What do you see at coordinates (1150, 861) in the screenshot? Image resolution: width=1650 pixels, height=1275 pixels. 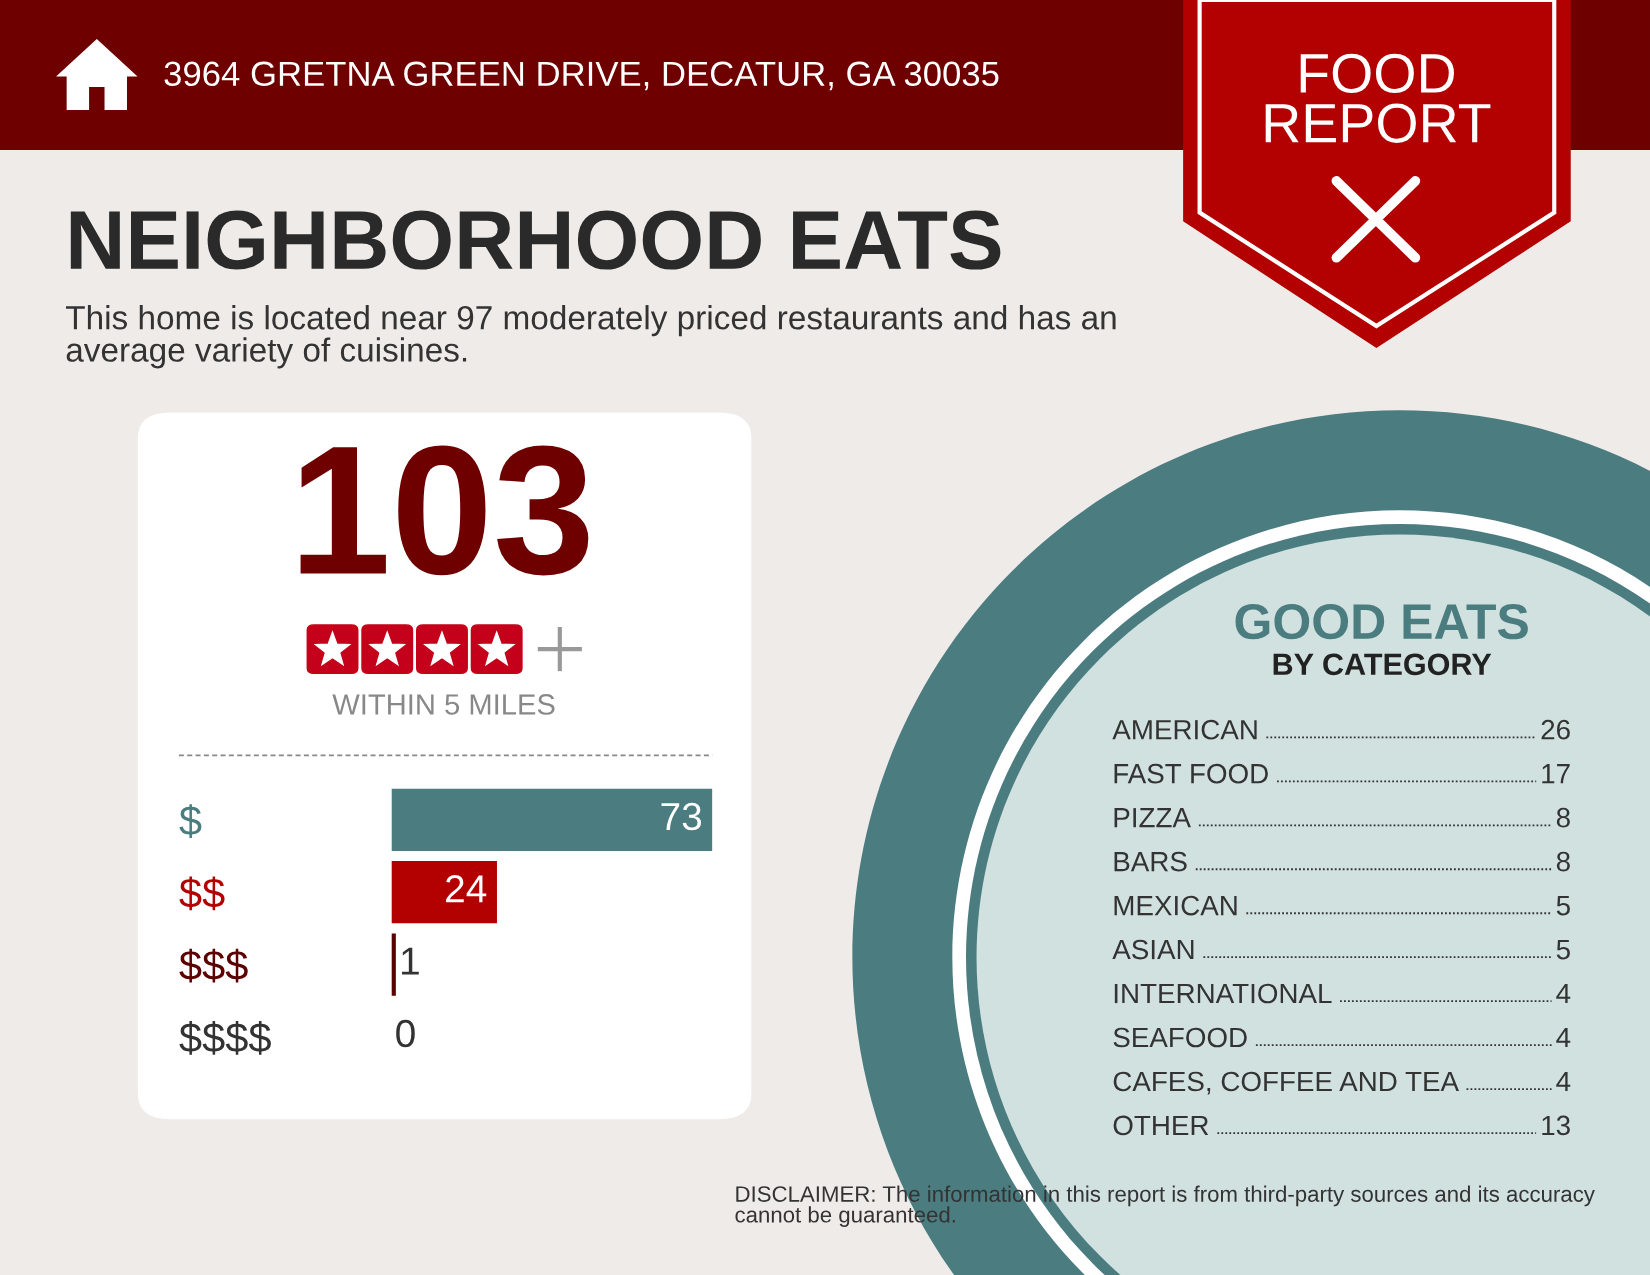 I see `category-label: BARS` at bounding box center [1150, 861].